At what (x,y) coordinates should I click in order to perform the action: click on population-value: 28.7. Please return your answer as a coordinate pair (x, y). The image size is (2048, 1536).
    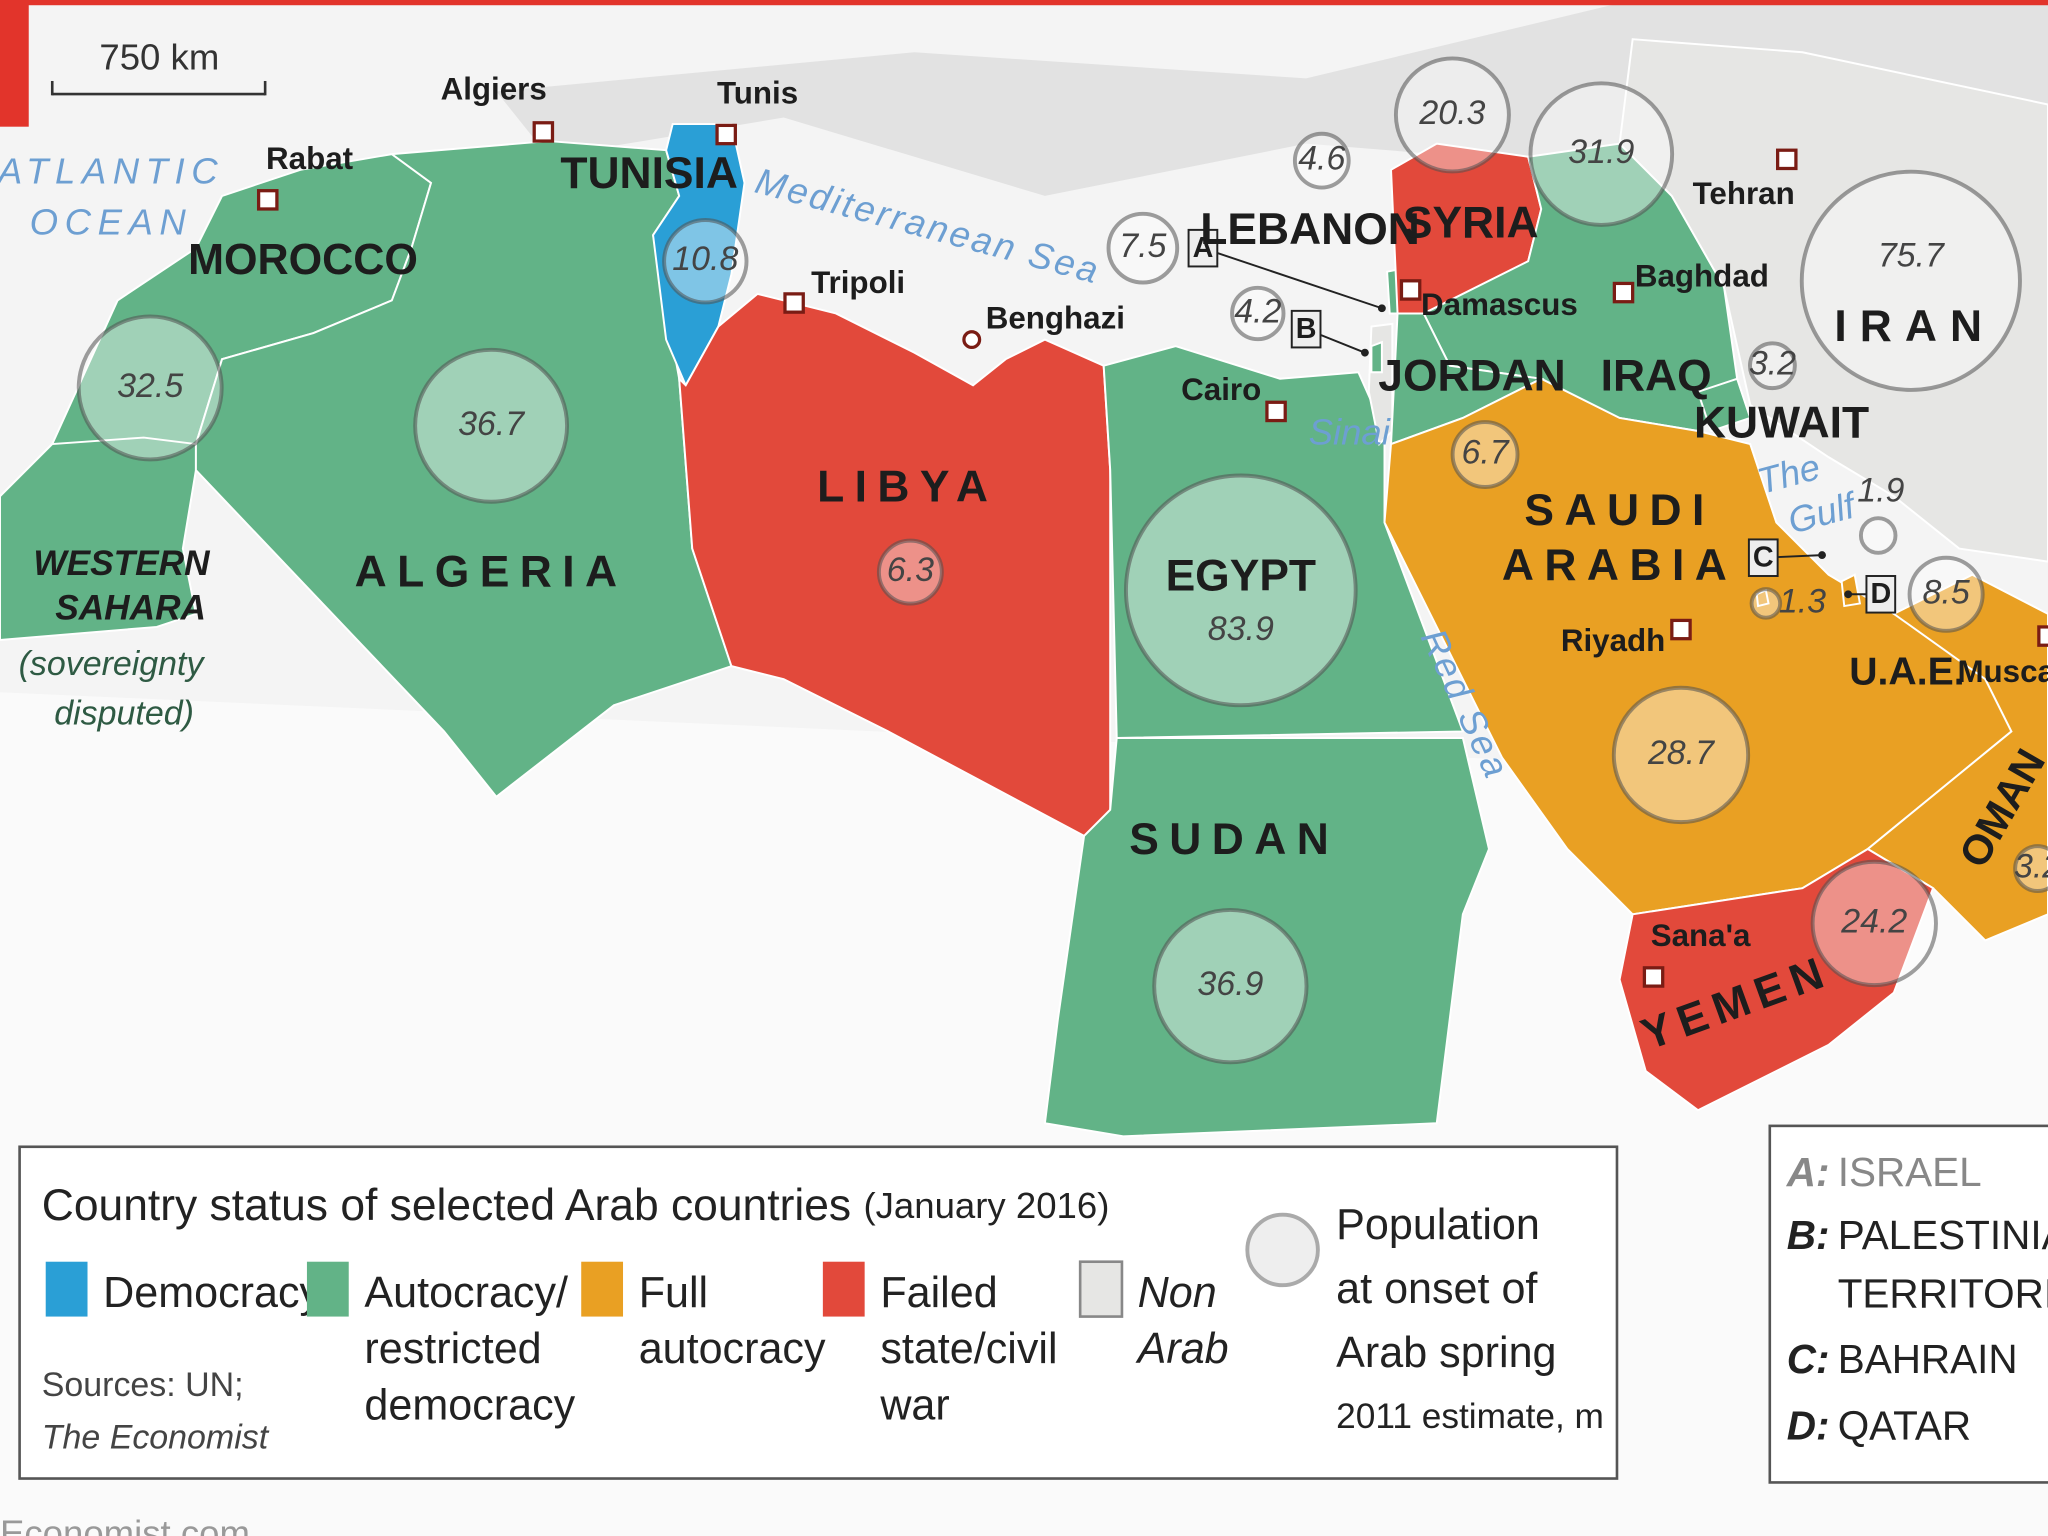
    Looking at the image, I should click on (1681, 753).